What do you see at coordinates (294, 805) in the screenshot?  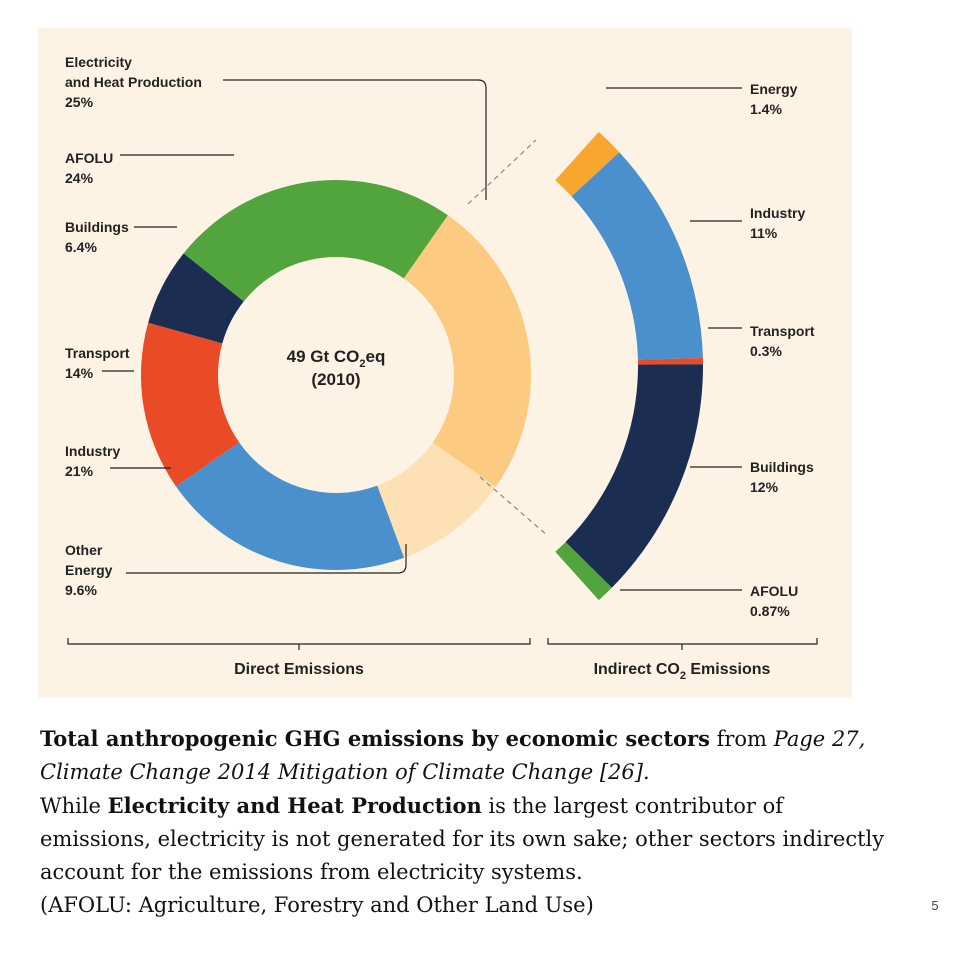 I see `caption-highlight: Electricity and Heat Production` at bounding box center [294, 805].